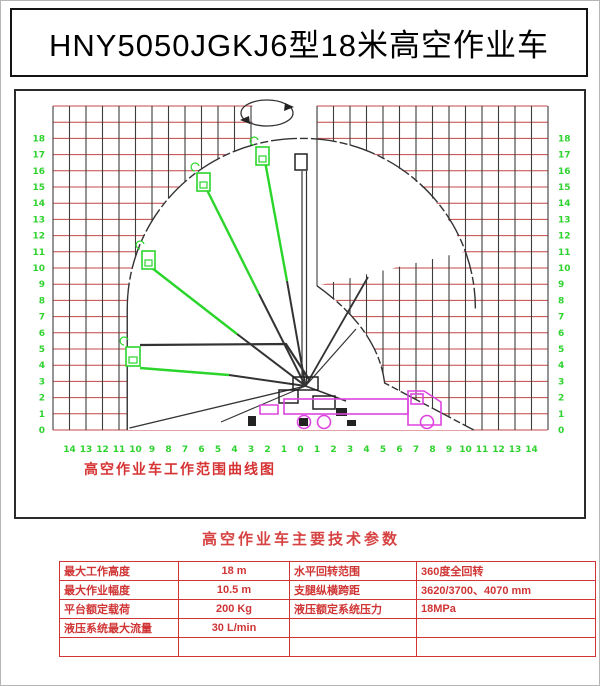 The width and height of the screenshot is (600, 686). Describe the element at coordinates (561, 285) in the screenshot. I see `y-axis-tick-label-right: 9` at that location.